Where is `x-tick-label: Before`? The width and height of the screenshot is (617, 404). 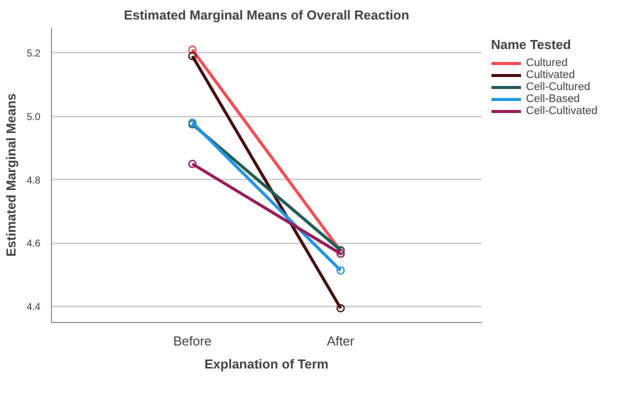 x-tick-label: Before is located at coordinates (192, 341).